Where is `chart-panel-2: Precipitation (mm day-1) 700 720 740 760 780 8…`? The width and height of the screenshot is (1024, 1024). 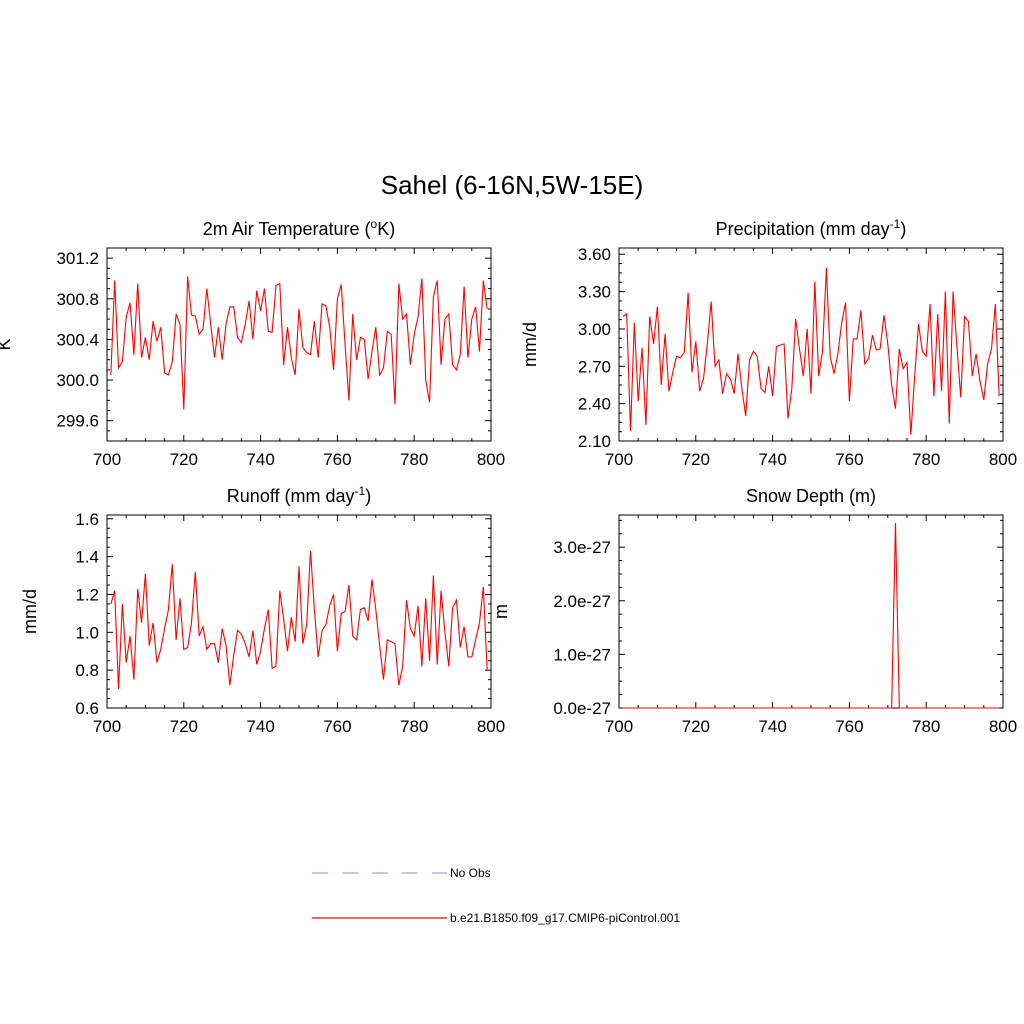 chart-panel-2: Precipitation (mm day-1) 700 720 740 760 780 8… is located at coordinates (768, 343).